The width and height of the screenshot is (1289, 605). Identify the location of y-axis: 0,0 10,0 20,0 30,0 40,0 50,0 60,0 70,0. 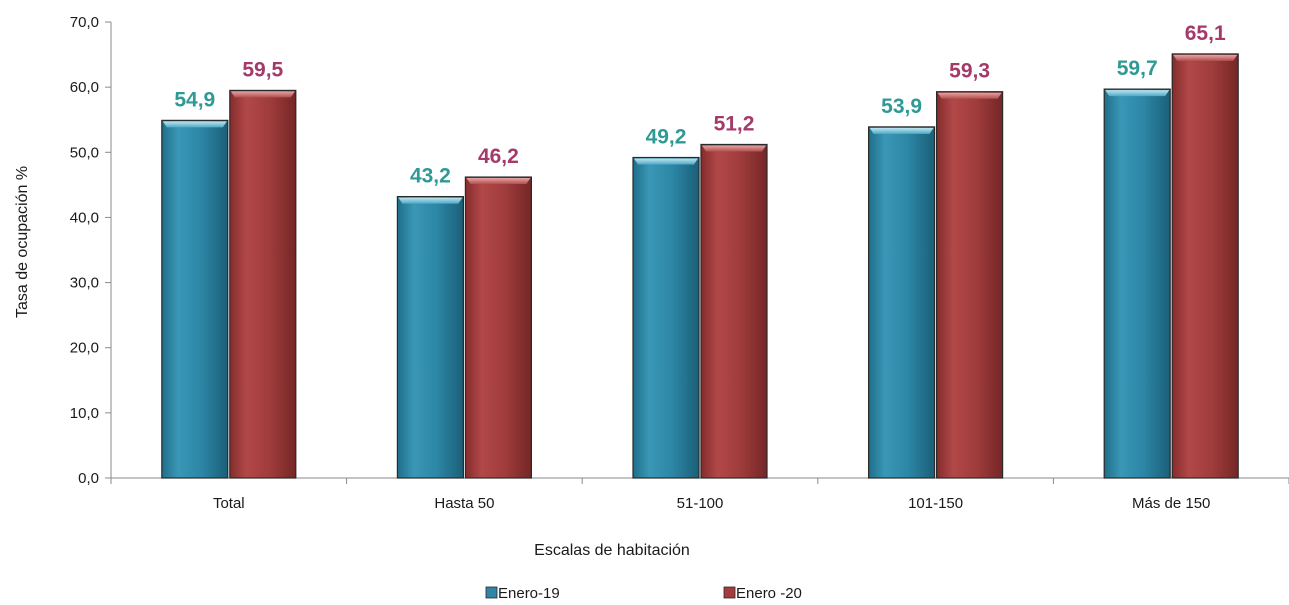
(91, 250).